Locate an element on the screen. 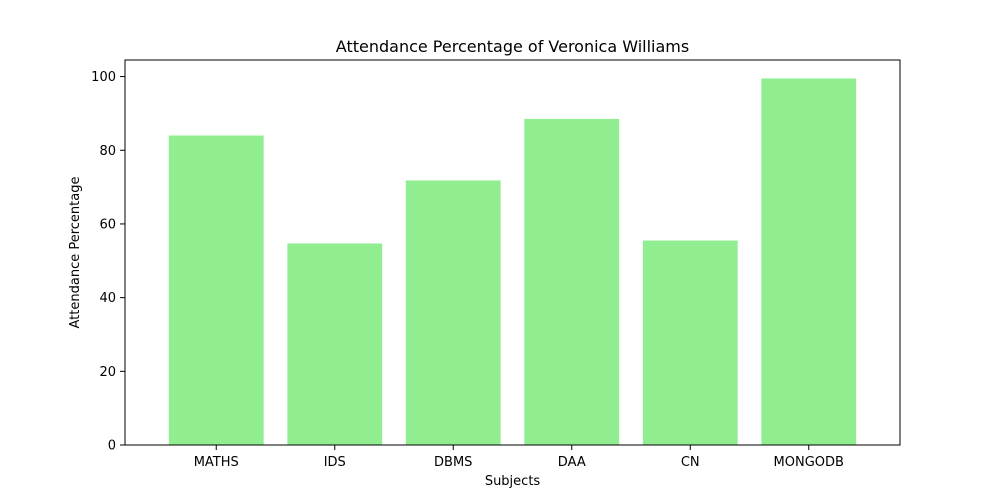  x-tick-label: MONGODB is located at coordinates (809, 462).